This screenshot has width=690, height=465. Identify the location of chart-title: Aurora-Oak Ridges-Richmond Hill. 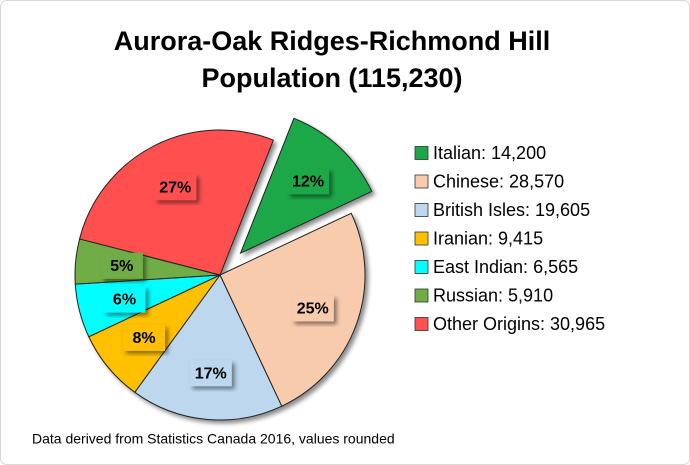
(332, 41).